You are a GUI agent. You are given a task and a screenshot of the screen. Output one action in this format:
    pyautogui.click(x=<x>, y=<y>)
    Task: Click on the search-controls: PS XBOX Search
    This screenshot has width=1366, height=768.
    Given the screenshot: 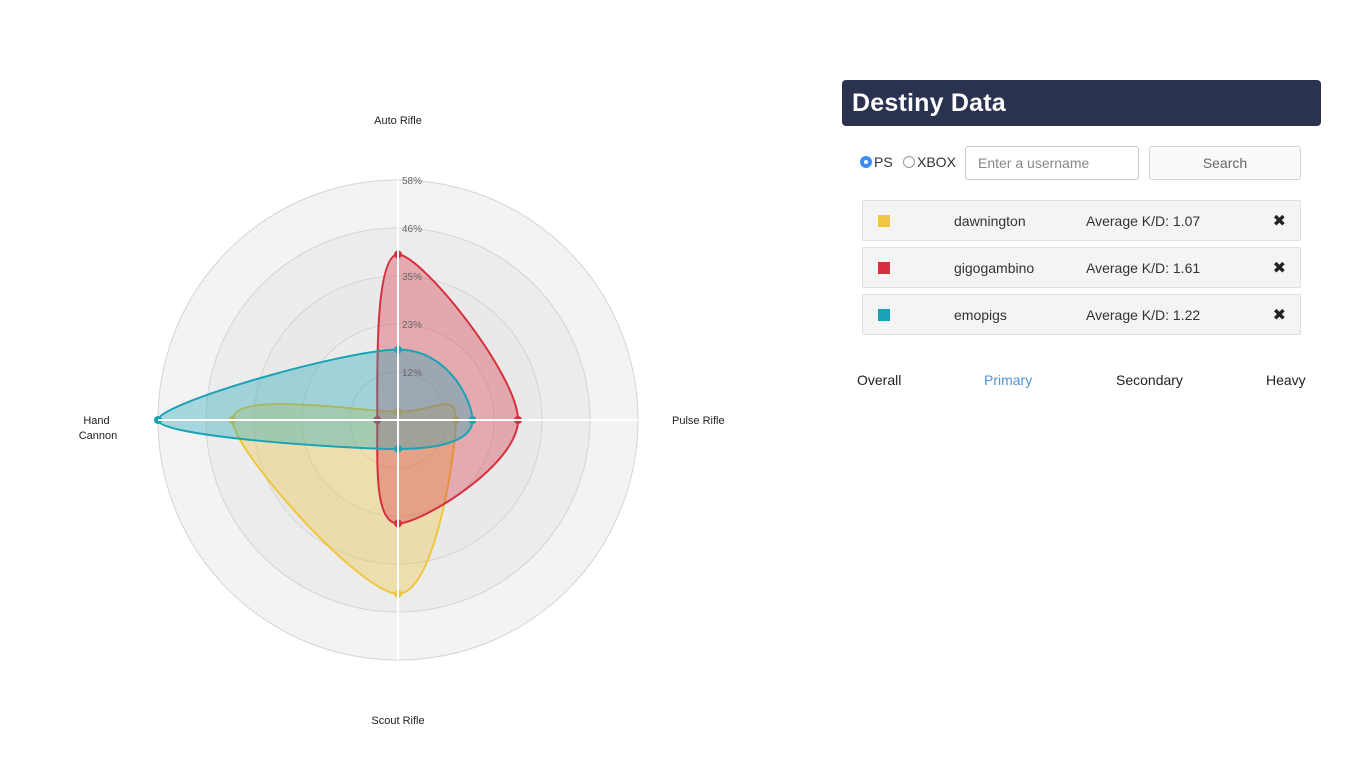 What is the action you would take?
    pyautogui.click(x=1081, y=163)
    